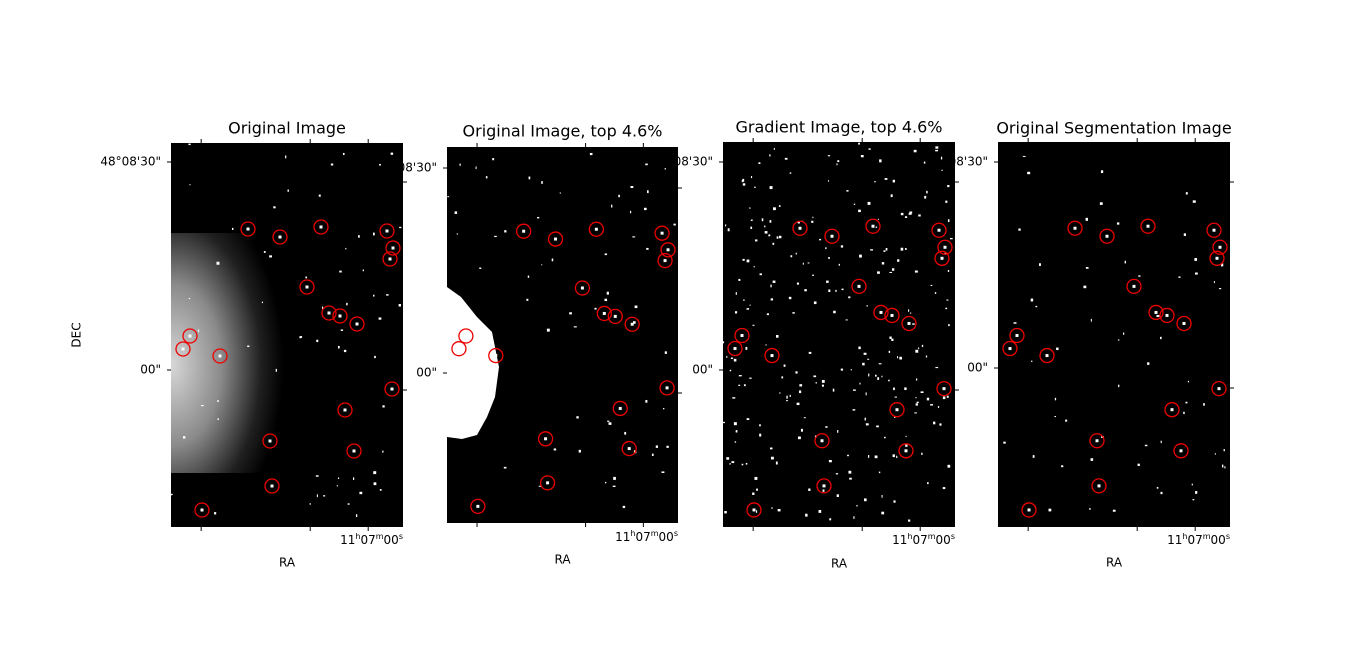 This screenshot has width=1366, height=663. I want to click on x-tick-label: 11h07m00s, so click(1198, 539).